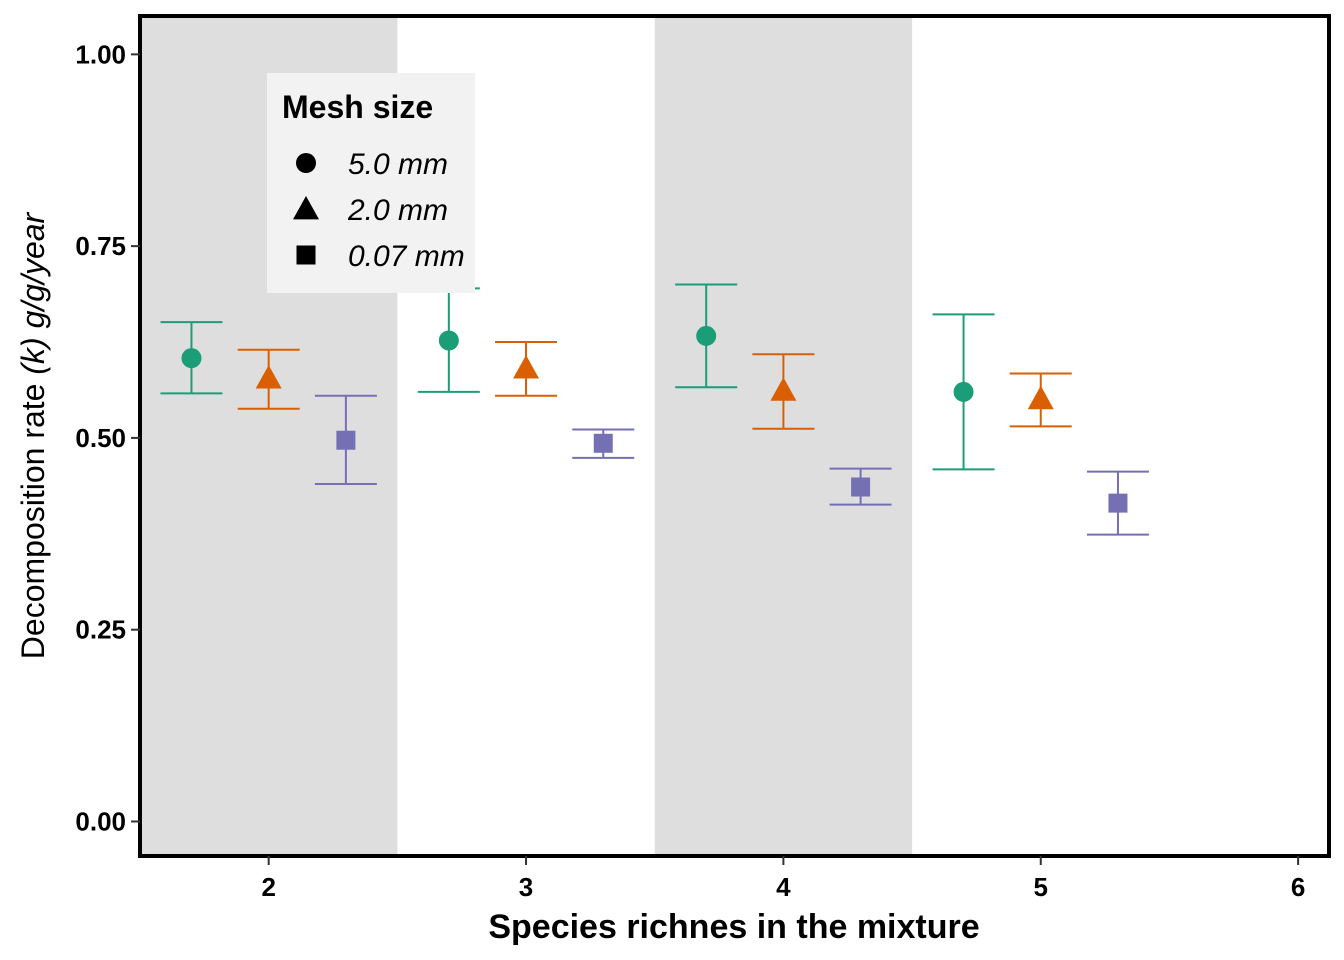  Describe the element at coordinates (306, 208) in the screenshot. I see `legend-key-triangle` at that location.